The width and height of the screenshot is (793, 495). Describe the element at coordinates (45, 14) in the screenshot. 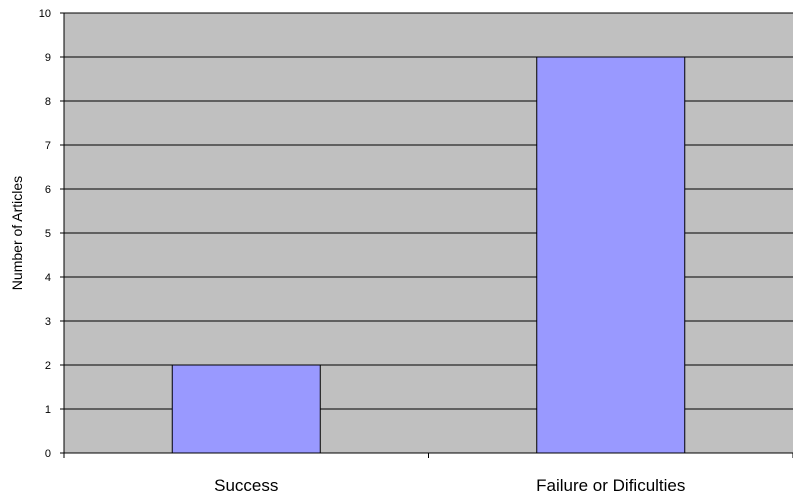

I see `y-tick-label: 10` at that location.